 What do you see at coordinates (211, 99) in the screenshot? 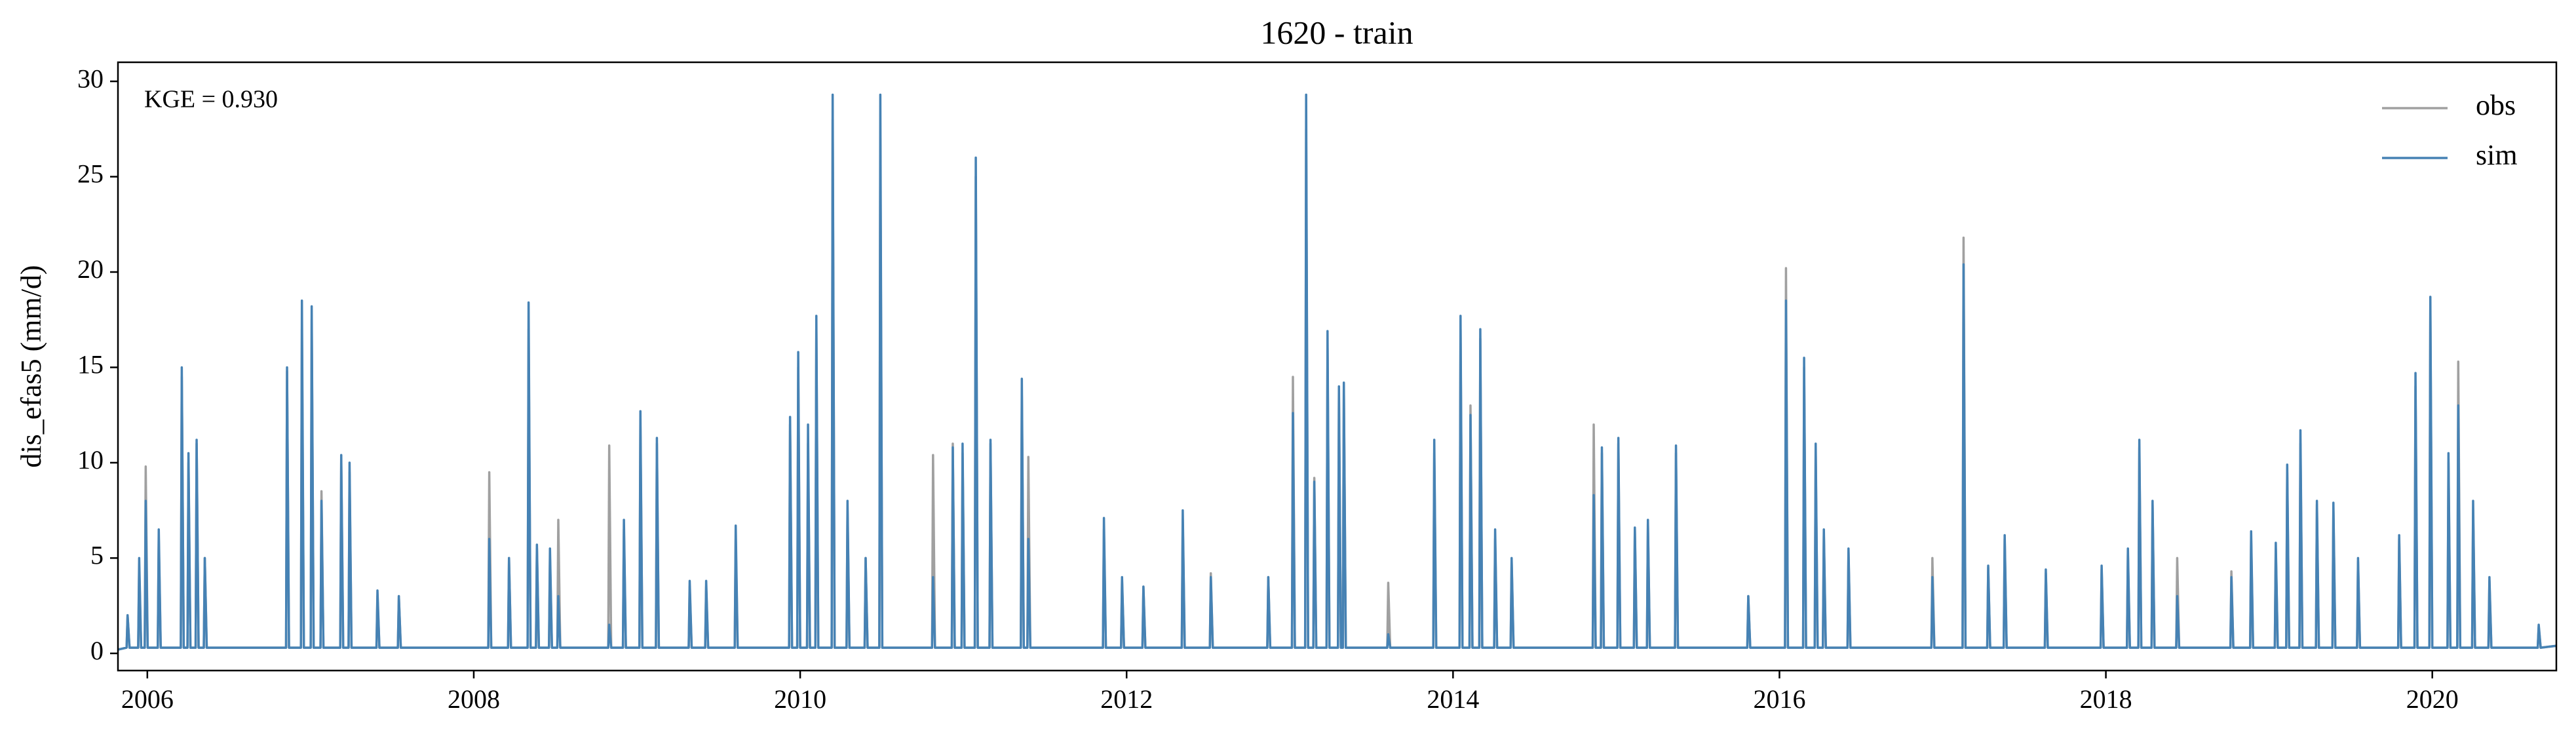
I see `annotation: KGE = 0.930` at bounding box center [211, 99].